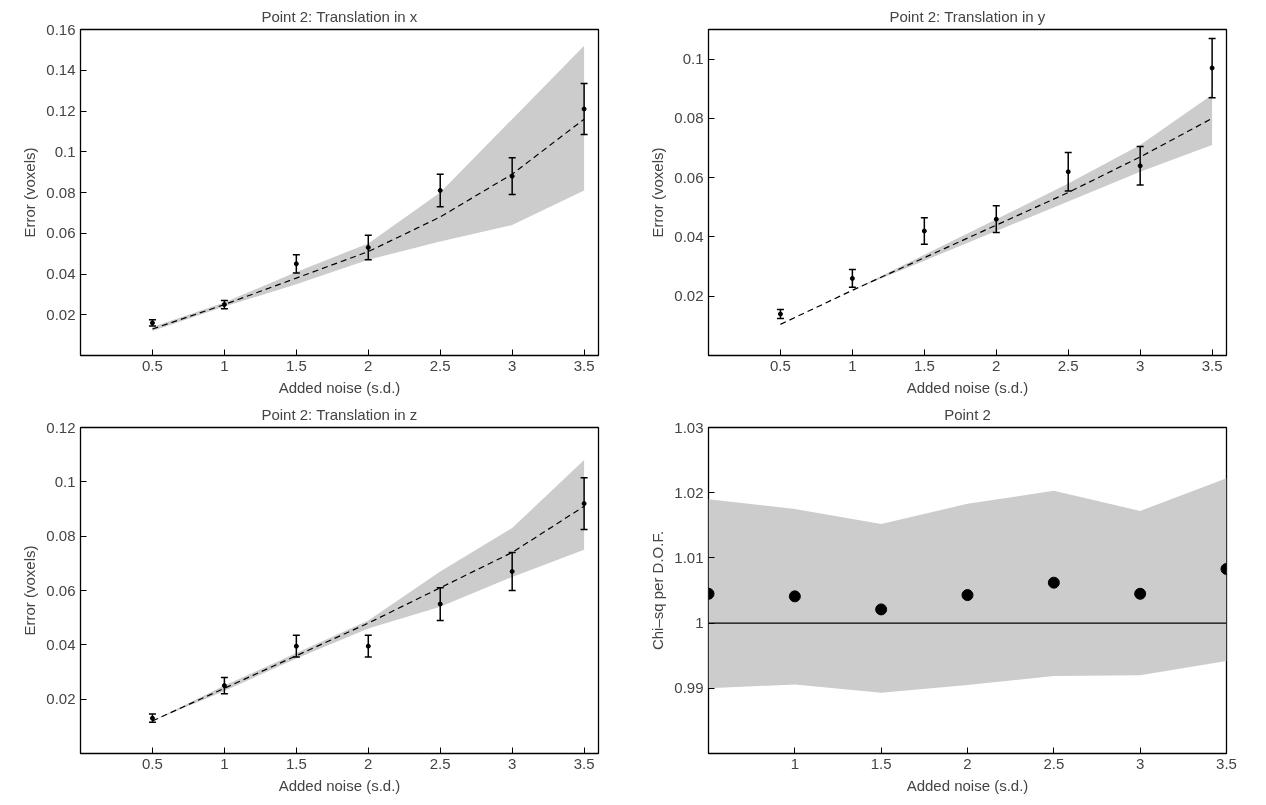  I want to click on y-tick-label: 1.03, so click(689, 427).